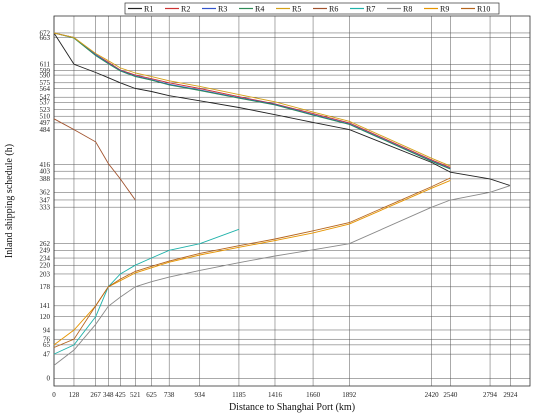  What do you see at coordinates (169, 395) in the screenshot?
I see `x-tick-label: 738` at bounding box center [169, 395].